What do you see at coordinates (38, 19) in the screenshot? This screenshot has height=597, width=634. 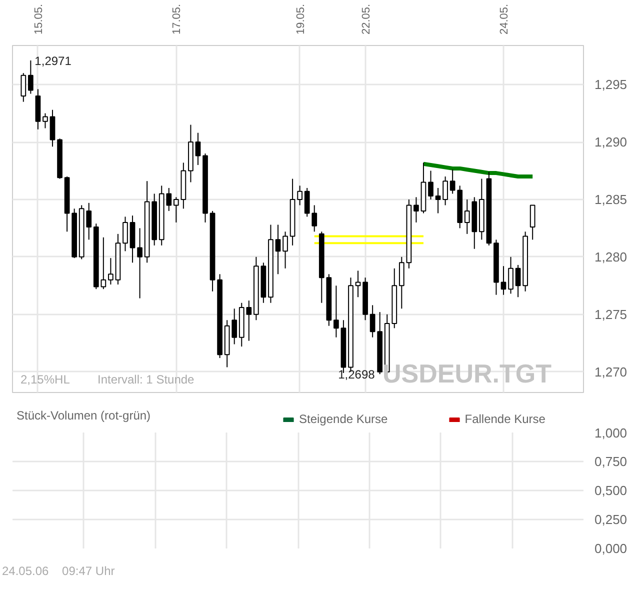 I see `x-tick-label: 15.05.` at bounding box center [38, 19].